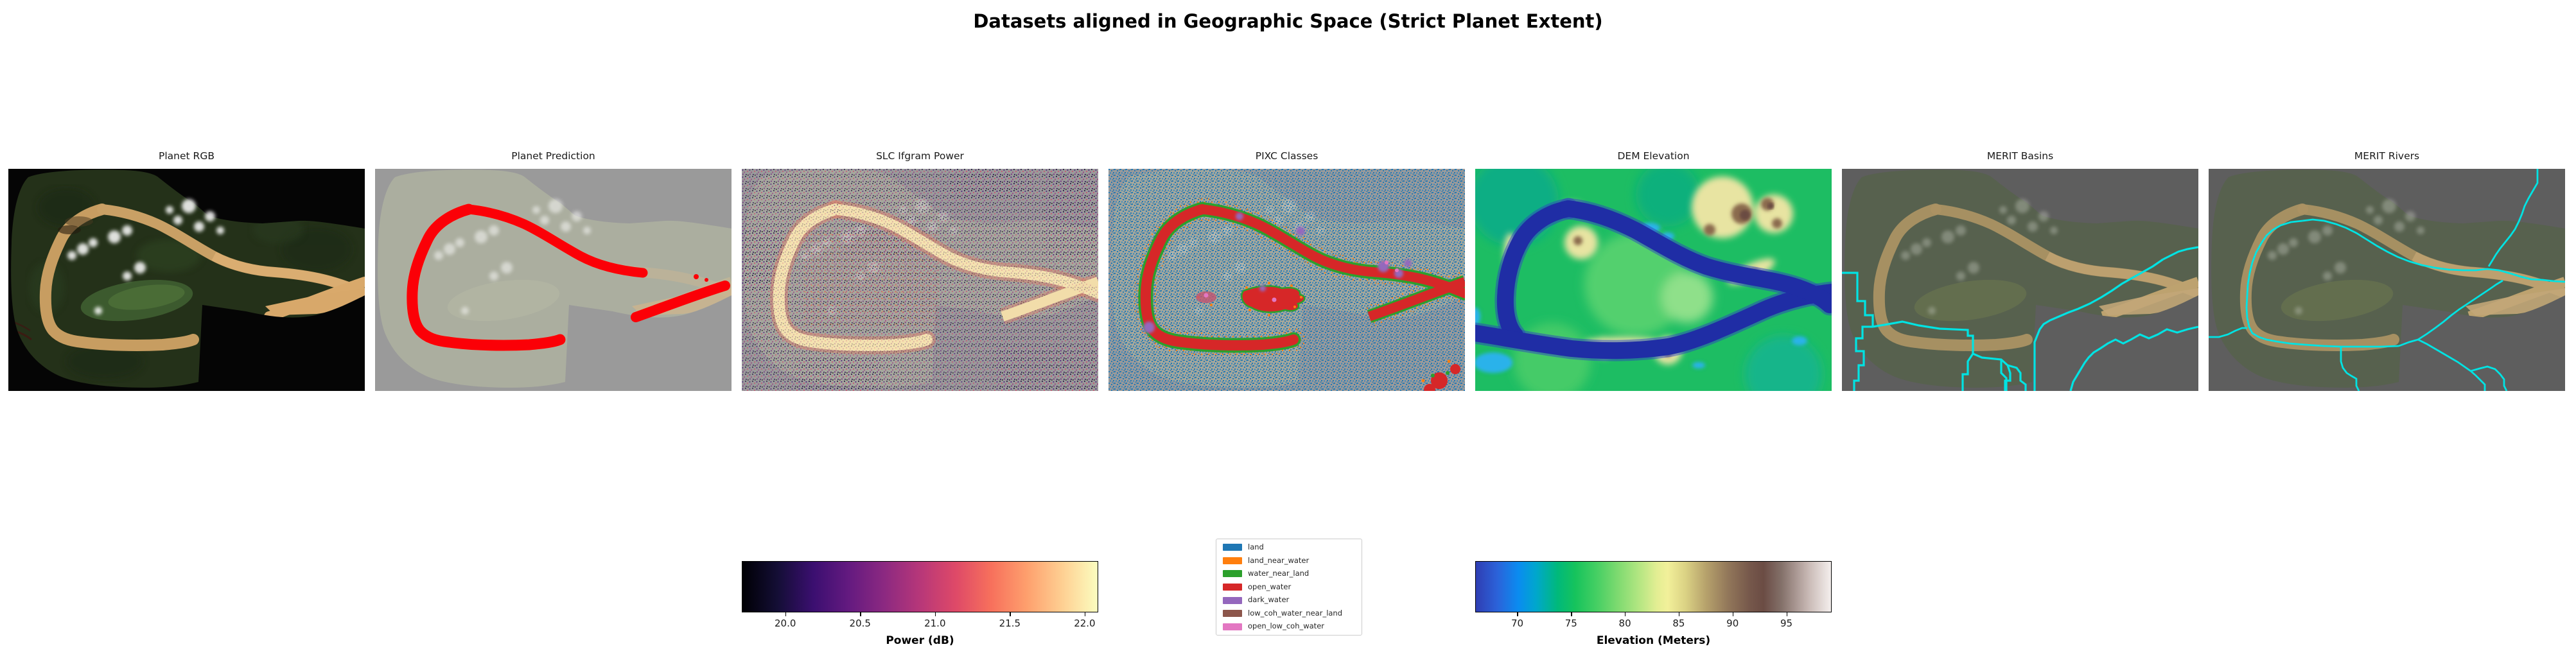 The image size is (2576, 649). I want to click on legend-label: low_coh_water_near_land, so click(1295, 613).